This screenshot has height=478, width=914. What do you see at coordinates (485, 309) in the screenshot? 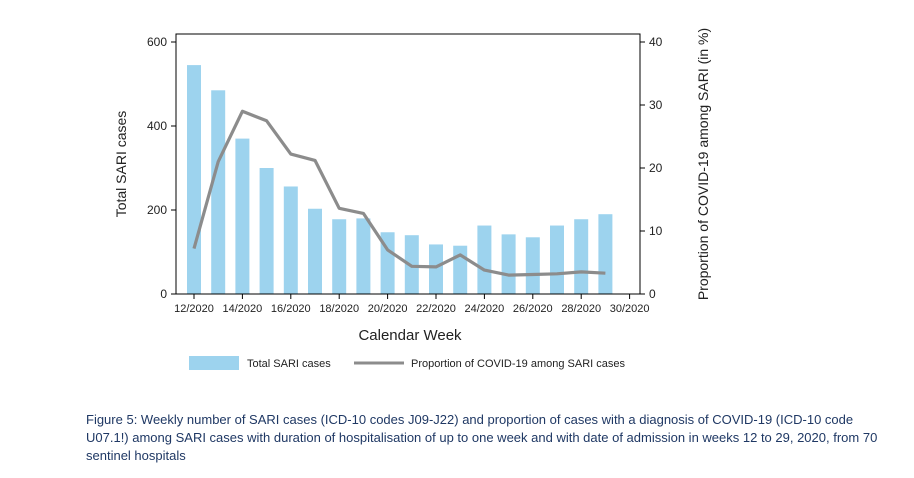
I see `x-tick-label: 24/2020` at bounding box center [485, 309].